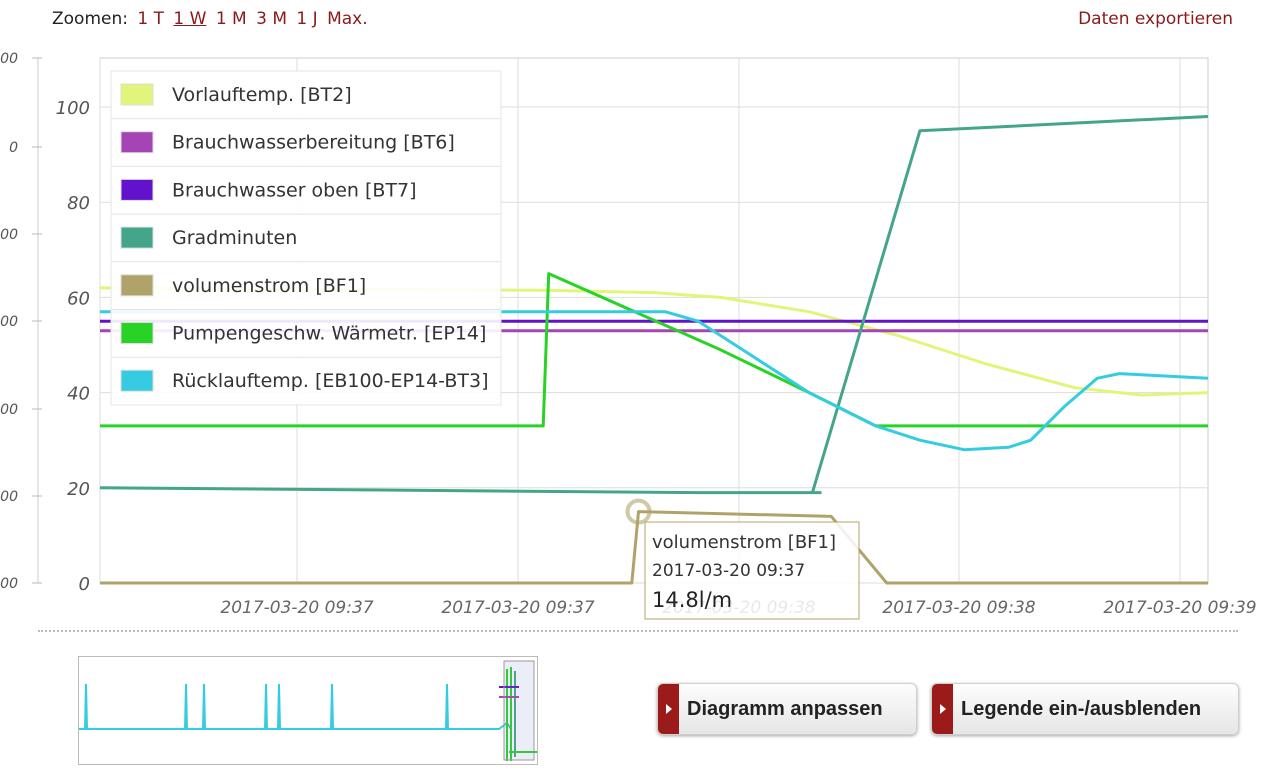 The height and width of the screenshot is (773, 1280). I want to click on tooltip-series: volumenstrom [BF1], so click(744, 542).